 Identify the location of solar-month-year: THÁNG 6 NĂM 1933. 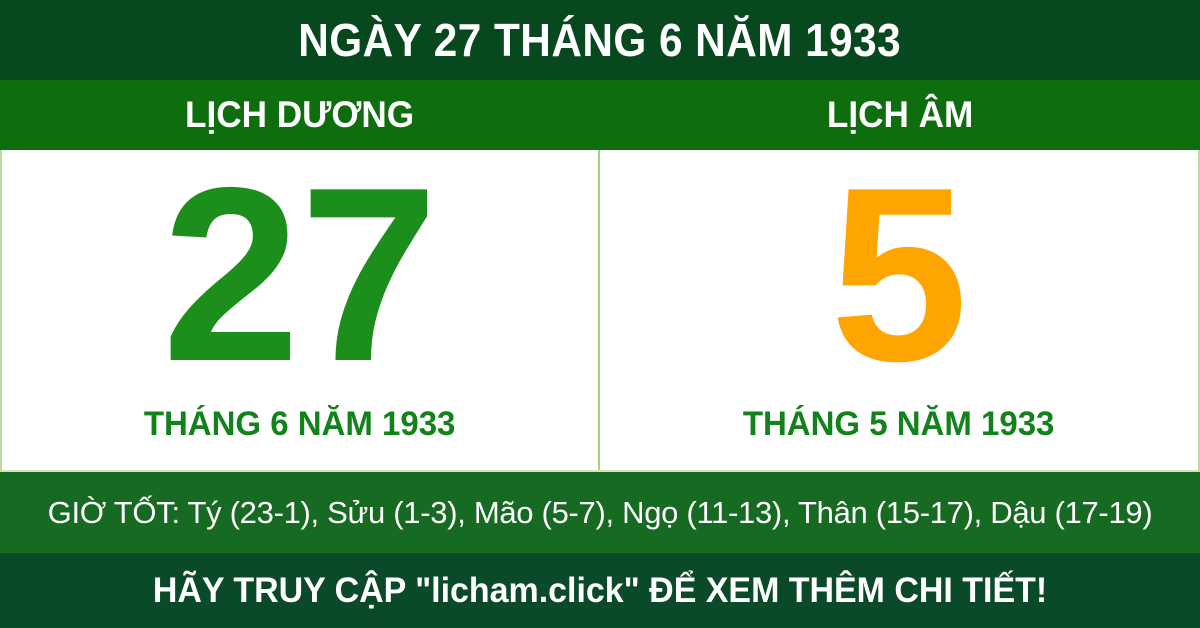
(300, 424).